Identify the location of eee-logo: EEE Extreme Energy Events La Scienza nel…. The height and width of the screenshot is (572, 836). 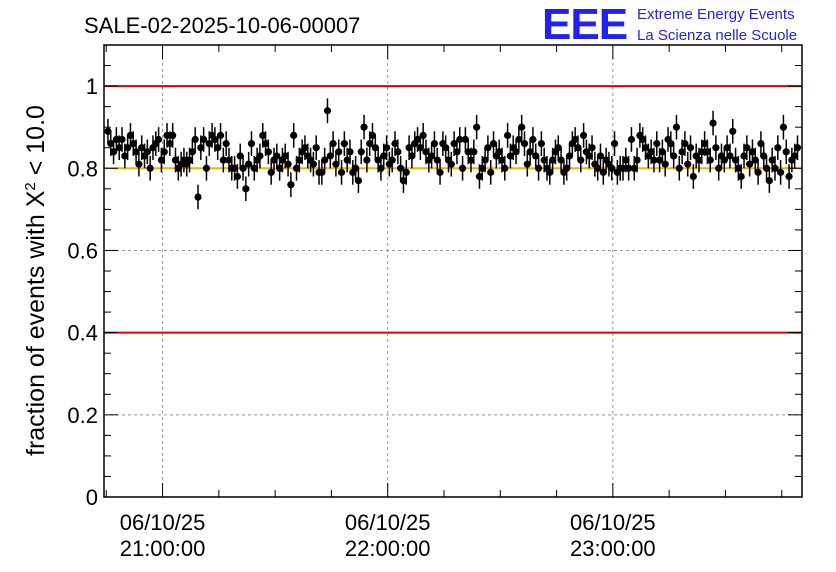
(669, 24).